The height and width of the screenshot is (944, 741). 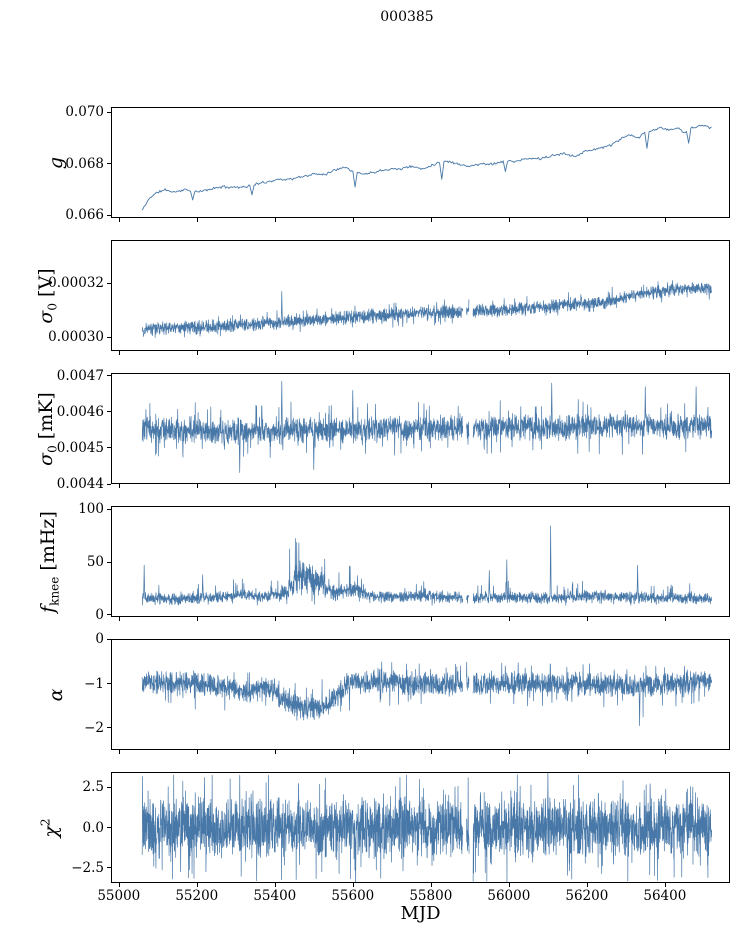 I want to click on y-tick-label: 0.00032, so click(x=76, y=283).